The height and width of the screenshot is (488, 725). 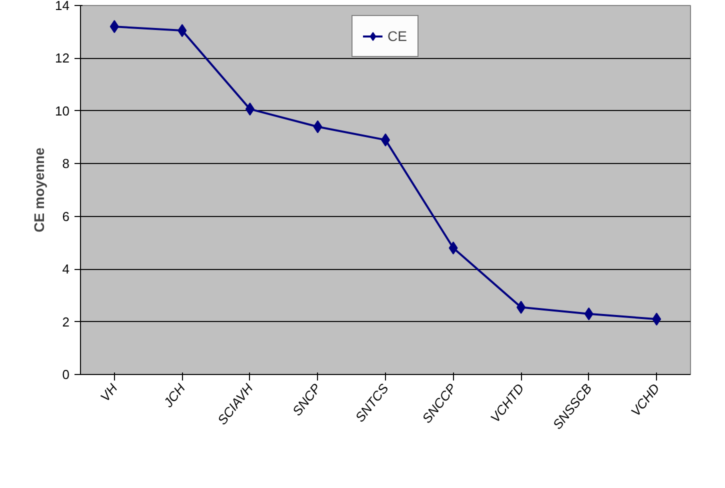 What do you see at coordinates (109, 392) in the screenshot?
I see `x-tick-label: VH` at bounding box center [109, 392].